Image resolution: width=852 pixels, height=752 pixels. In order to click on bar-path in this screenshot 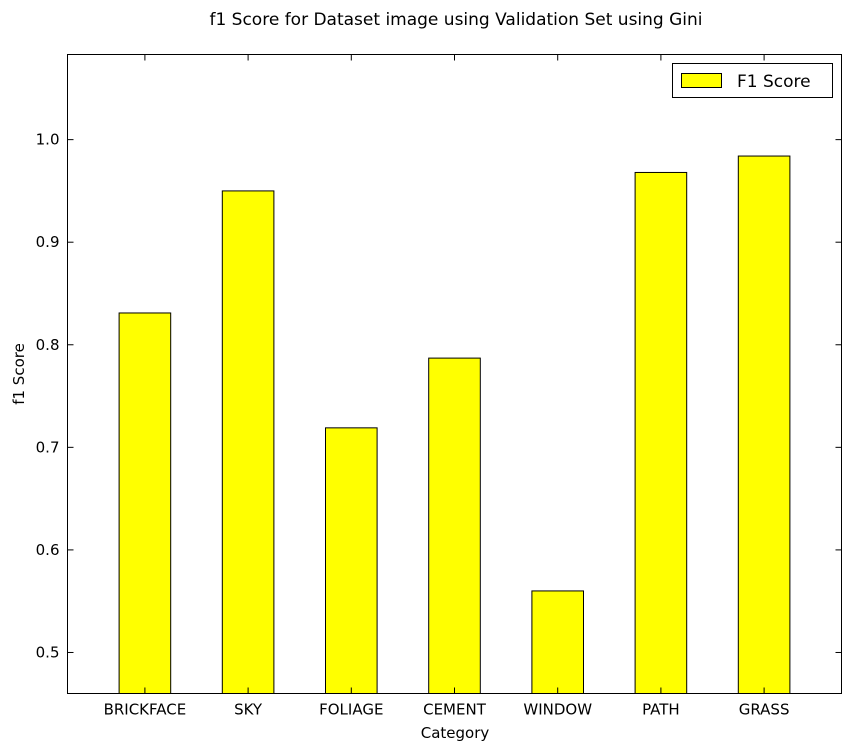, I will do `click(661, 433)`.